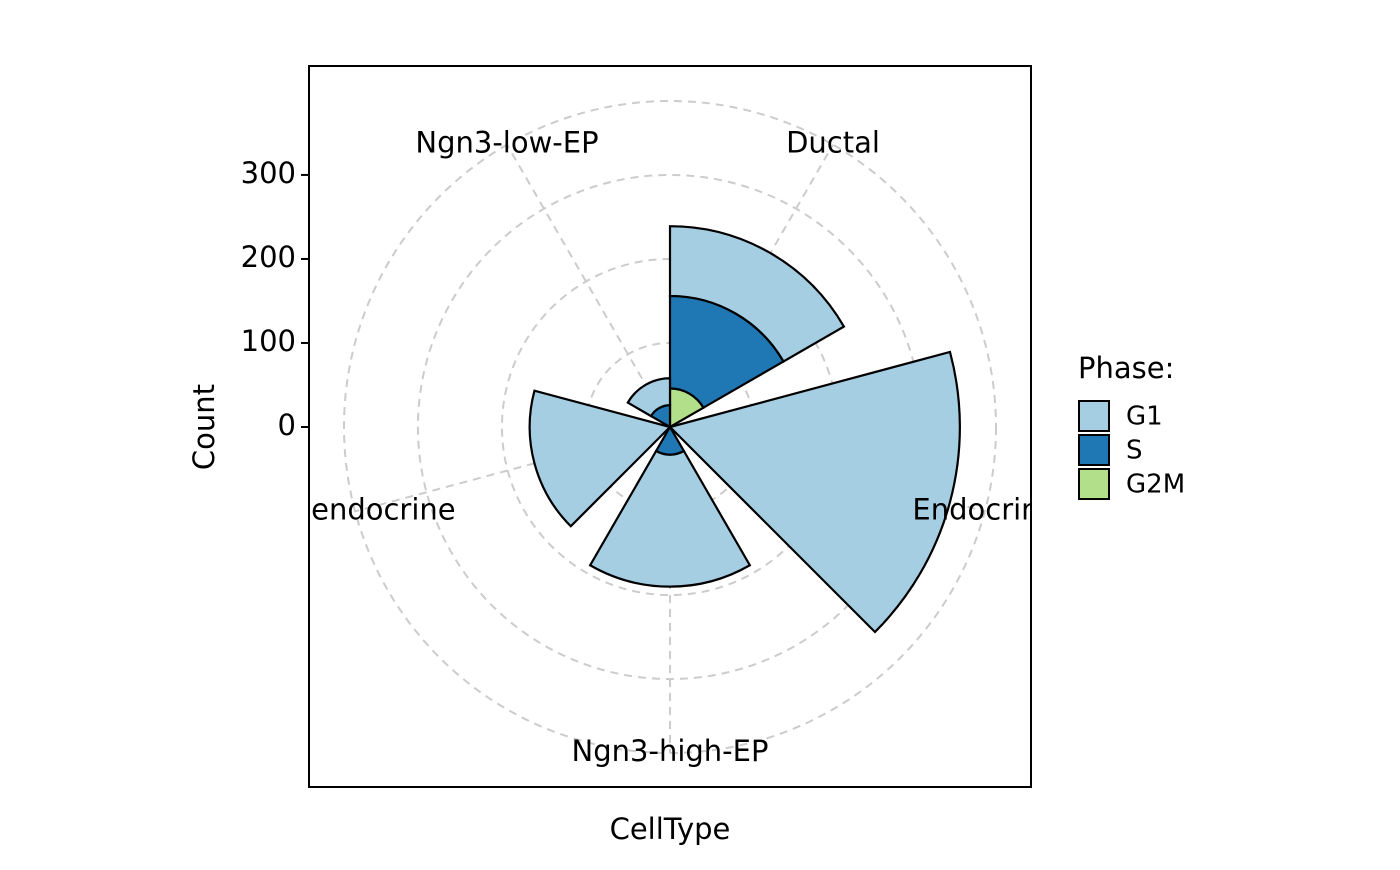  What do you see at coordinates (833, 143) in the screenshot?
I see `category-label: Ductal` at bounding box center [833, 143].